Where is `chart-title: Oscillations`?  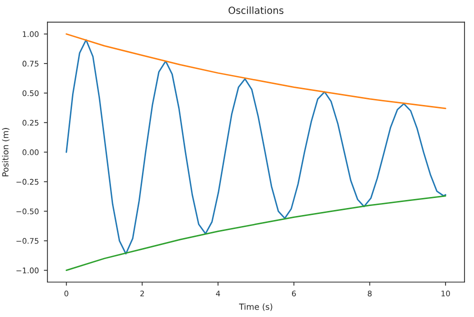
chart-title: Oscillations is located at coordinates (256, 10).